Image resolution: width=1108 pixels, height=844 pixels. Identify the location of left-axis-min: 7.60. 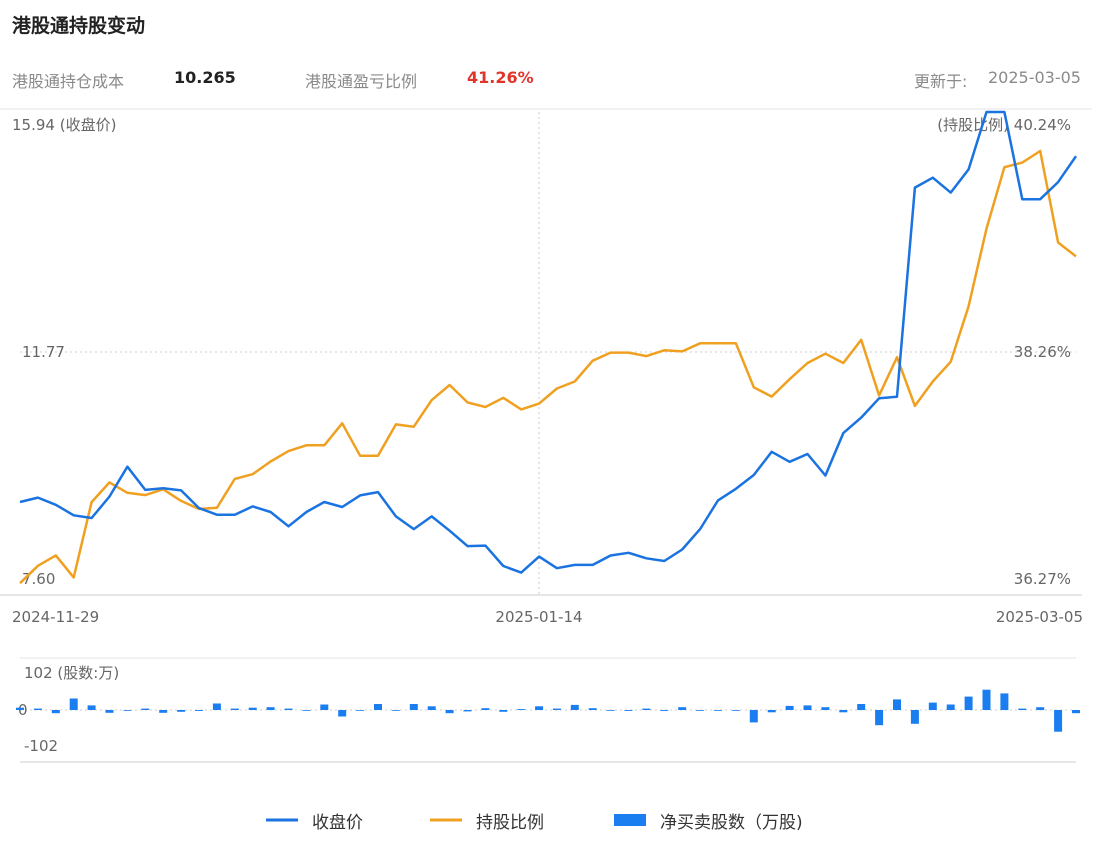
(38, 579).